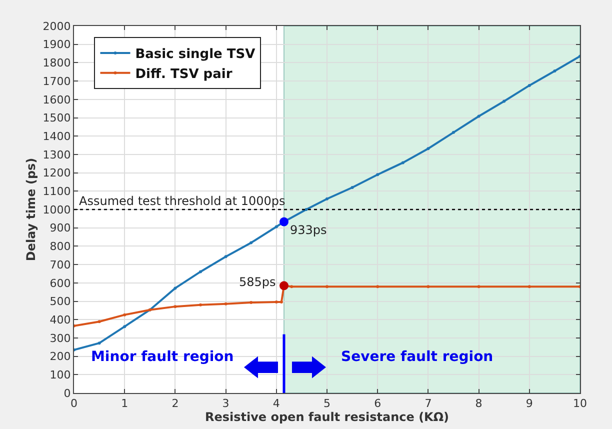 This screenshot has height=429, width=612. I want to click on y-tick-label: 0, so click(67, 393).